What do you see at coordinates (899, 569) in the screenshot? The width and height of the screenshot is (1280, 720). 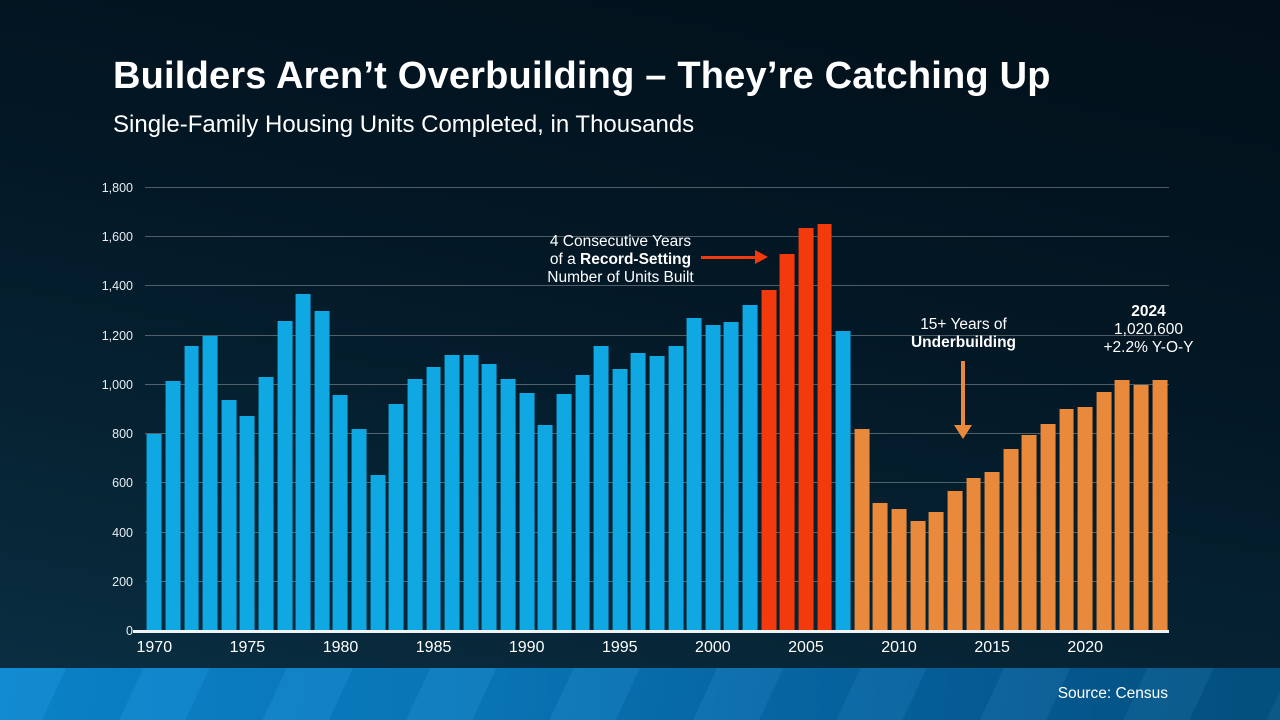 I see `bar-2010` at bounding box center [899, 569].